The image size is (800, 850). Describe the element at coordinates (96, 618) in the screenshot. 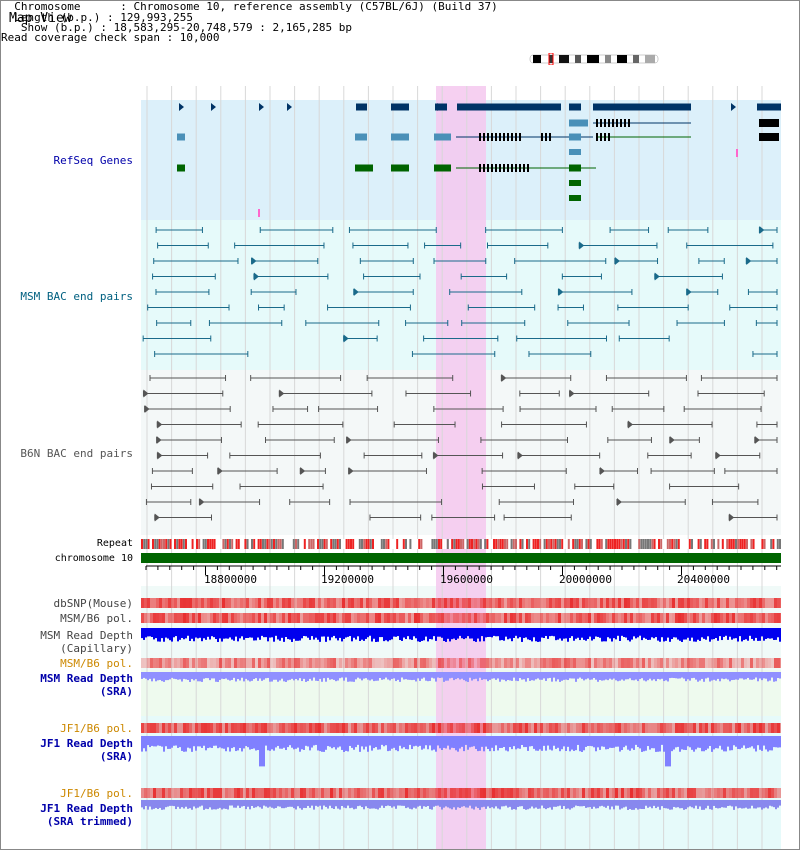

I see `track-label-msm-pol-1: MSM/B6 pol.` at that location.